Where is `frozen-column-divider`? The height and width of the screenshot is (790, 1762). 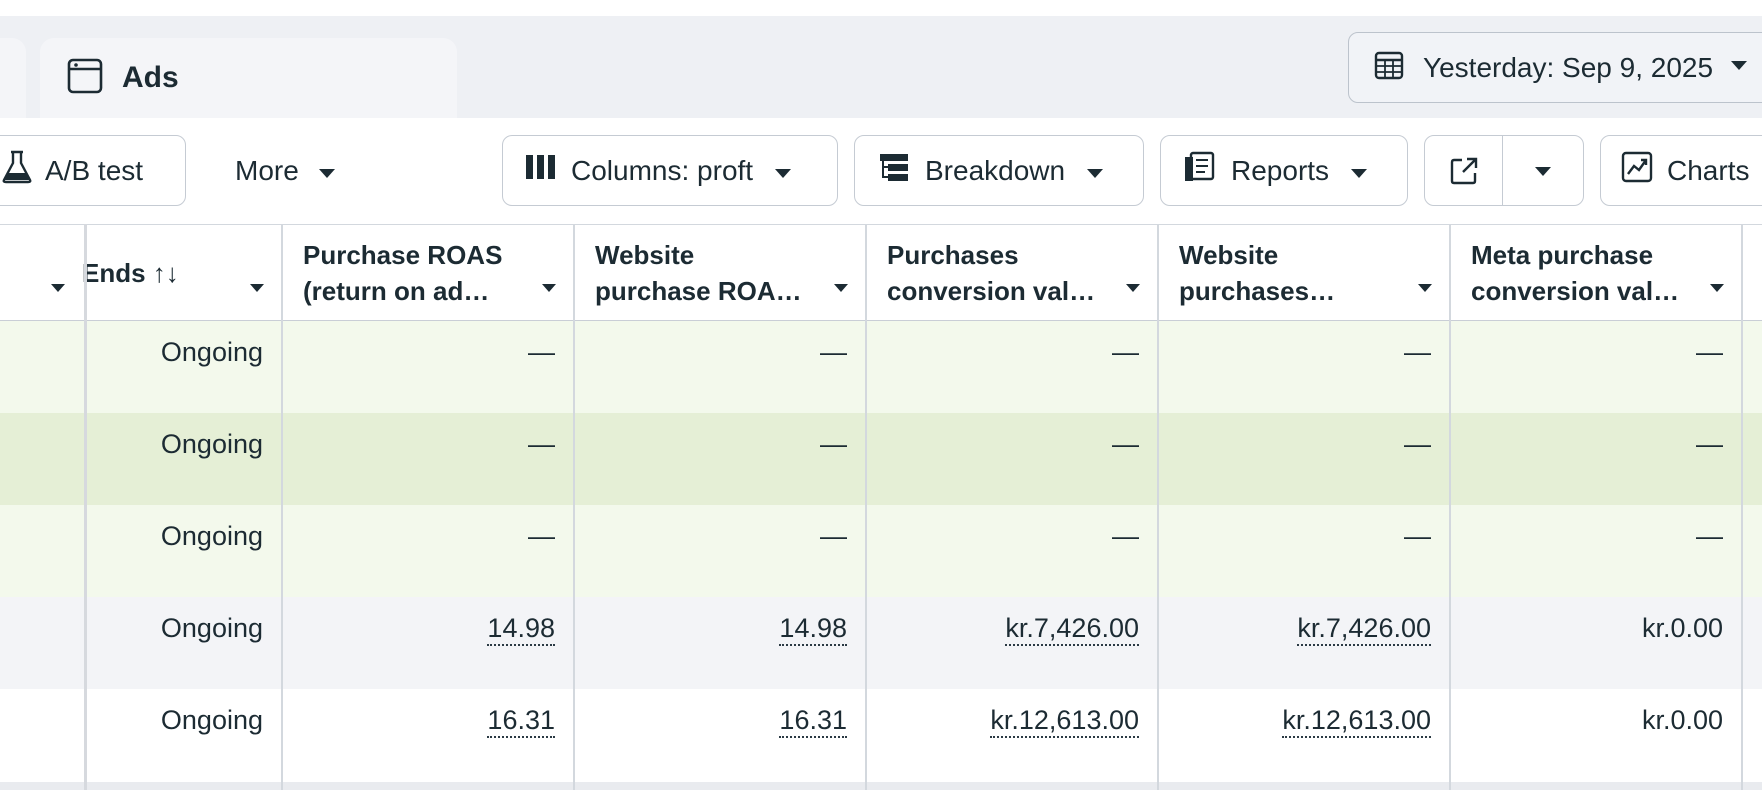
frozen-column-divider is located at coordinates (85, 507).